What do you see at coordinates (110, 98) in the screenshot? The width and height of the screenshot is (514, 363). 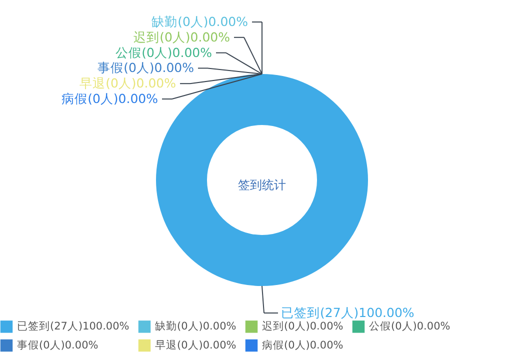 I see `category-label: 病假(0人)0.00%` at bounding box center [110, 98].